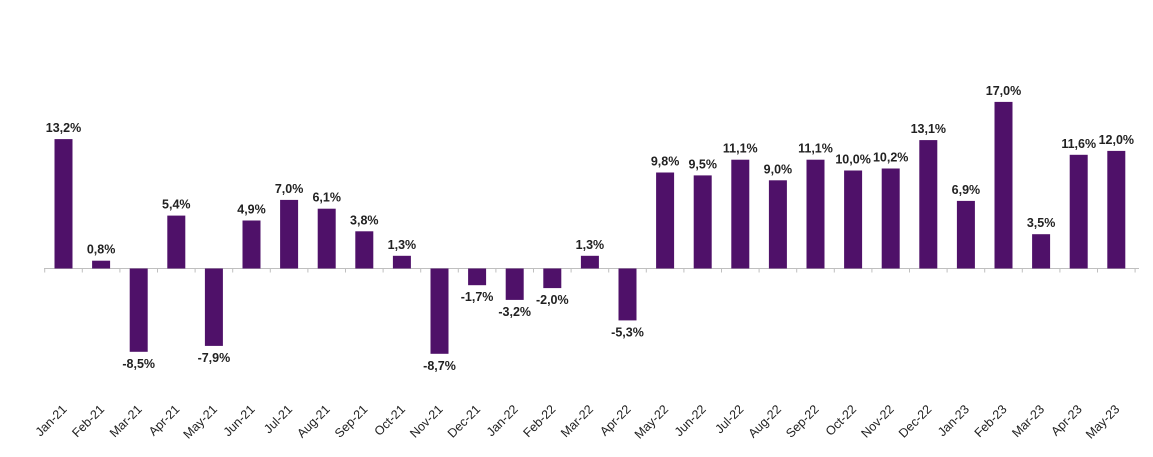 This screenshot has height=457, width=1153. Describe the element at coordinates (627, 332) in the screenshot. I see `data-label: -5,3%` at that location.